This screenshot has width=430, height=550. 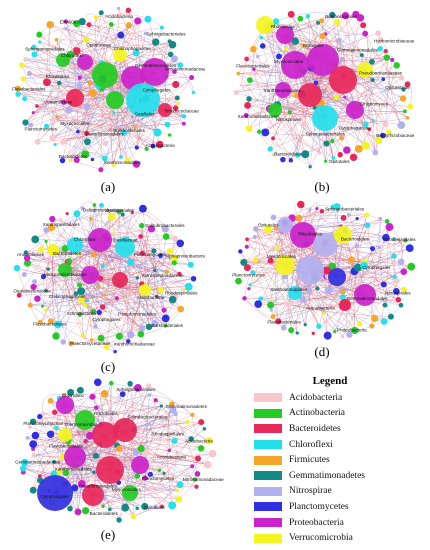 I want to click on panel-label-e: (e), so click(x=108, y=534).